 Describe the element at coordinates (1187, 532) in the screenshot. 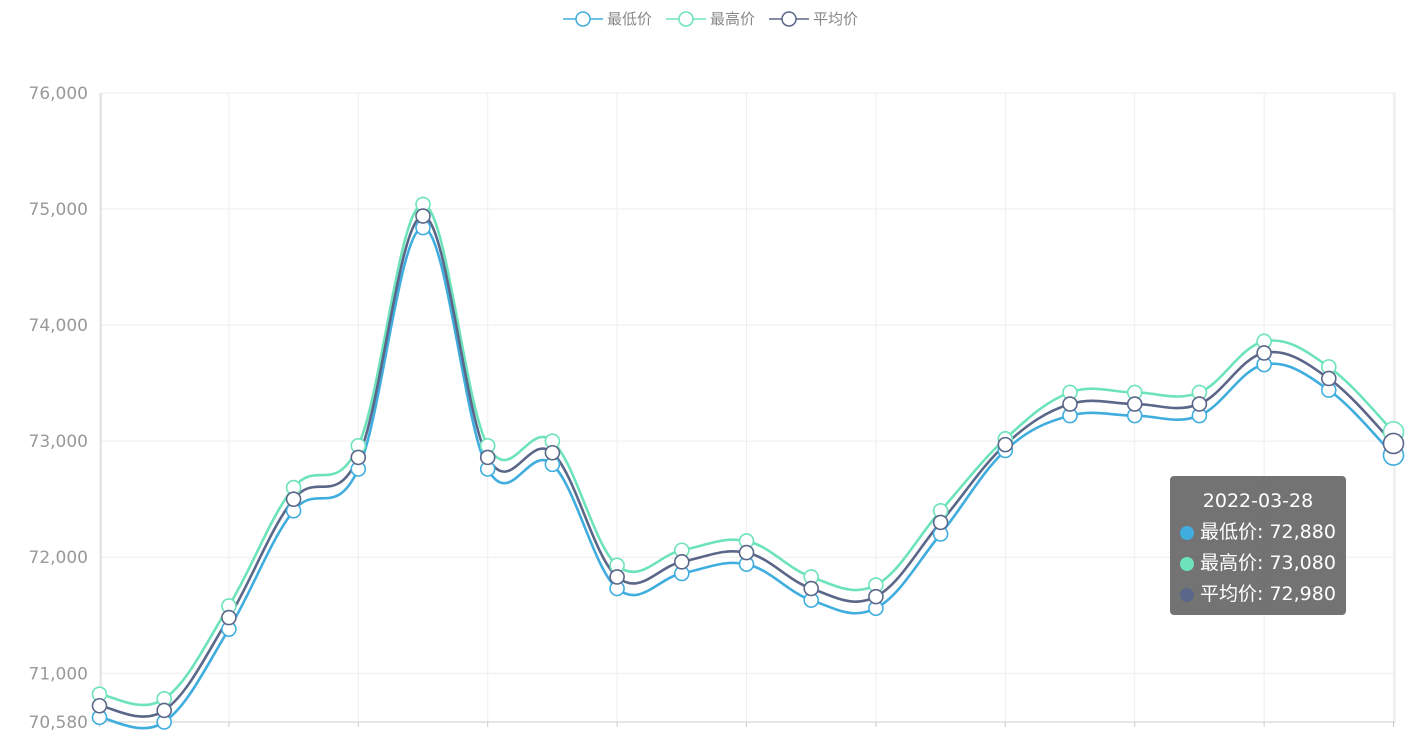

I see `tooltip-min-marker-icon` at that location.